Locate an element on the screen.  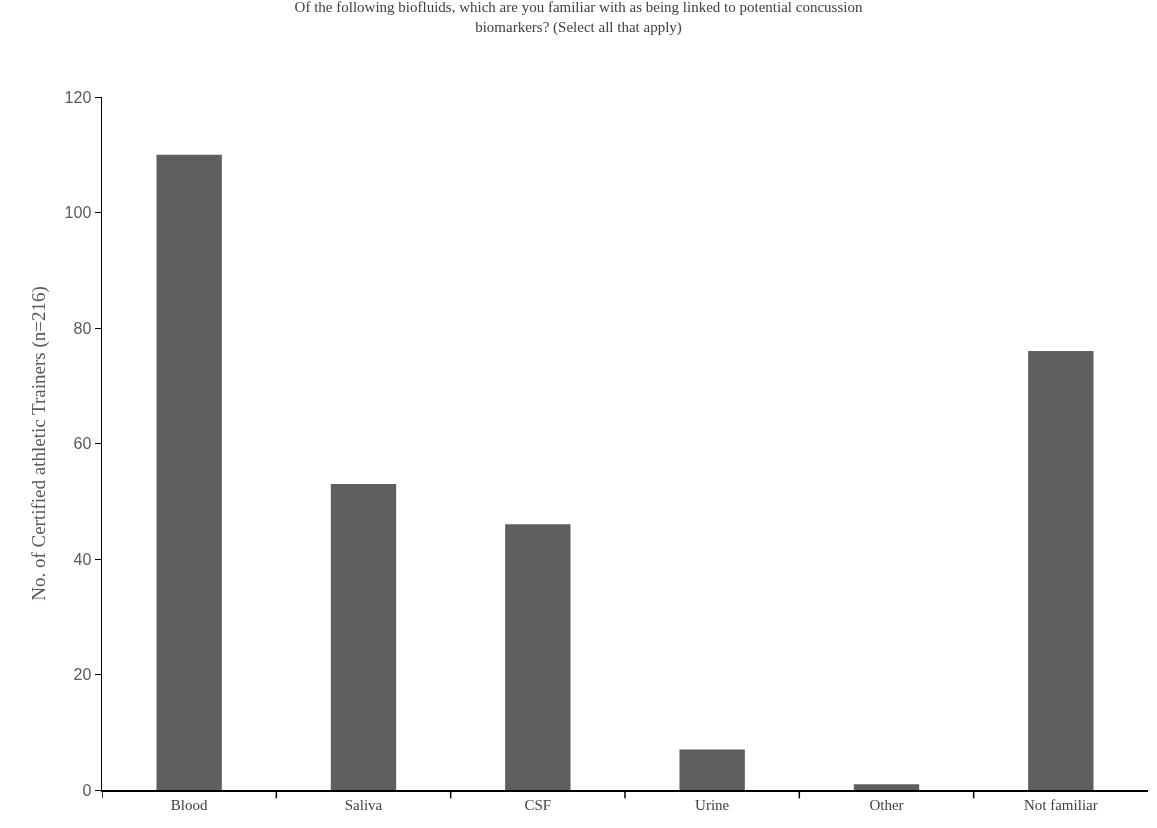
chart-title: Of the following biofluids, which are you familiar with as being linked to potential concussion biomarkers? (Select all that apply) is located at coordinates (578, 18).